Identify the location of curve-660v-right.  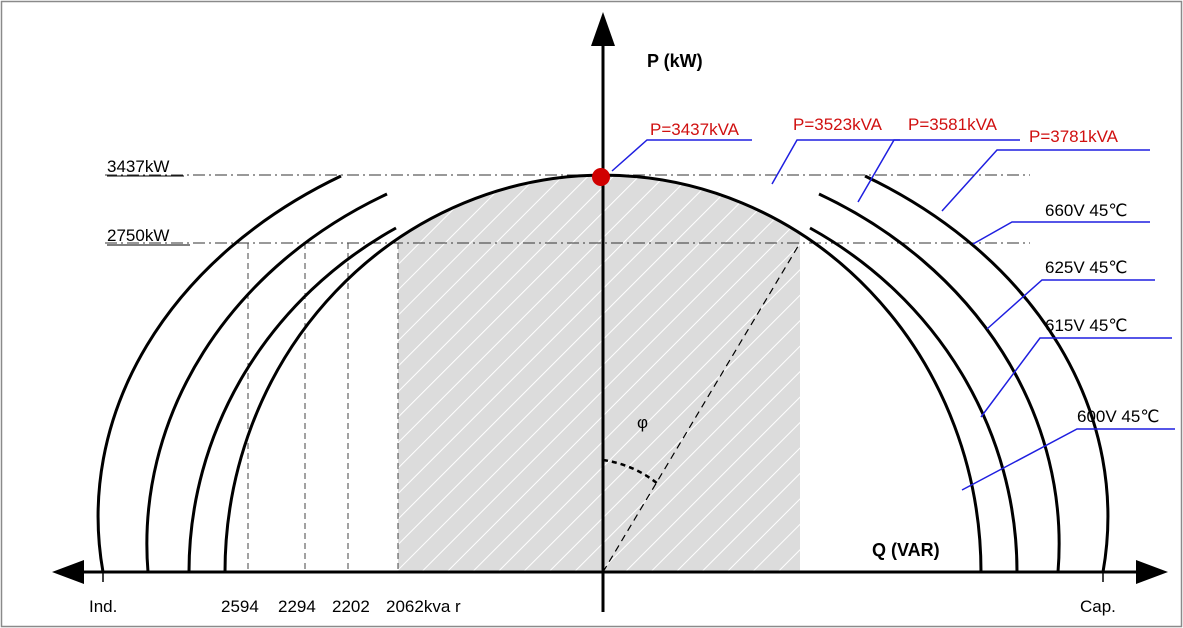
(987, 373).